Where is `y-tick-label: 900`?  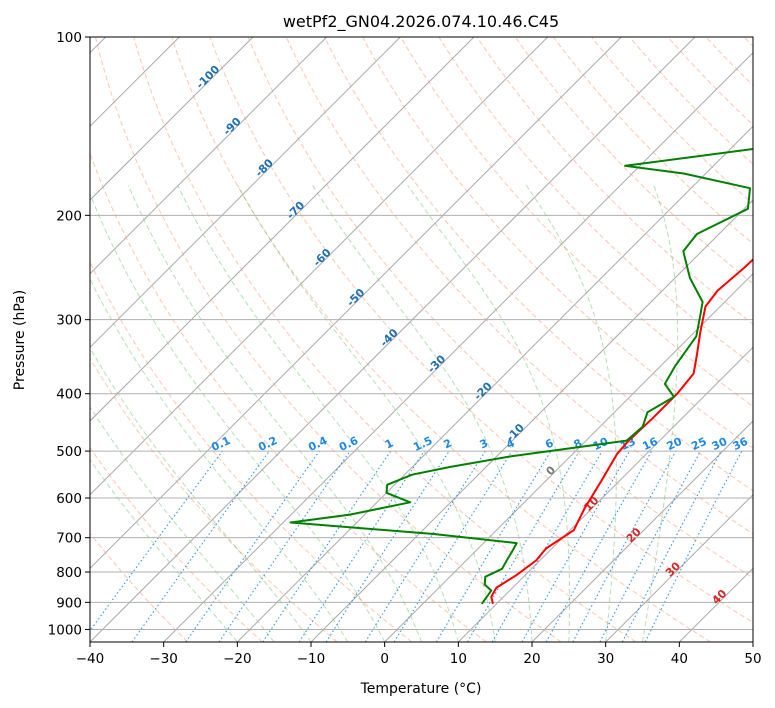 y-tick-label: 900 is located at coordinates (69, 603).